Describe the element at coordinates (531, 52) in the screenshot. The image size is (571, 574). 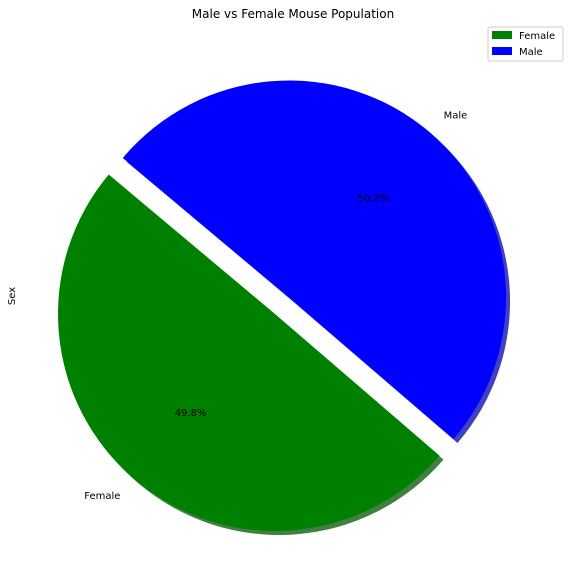
I see `legend-label-male: Male` at that location.